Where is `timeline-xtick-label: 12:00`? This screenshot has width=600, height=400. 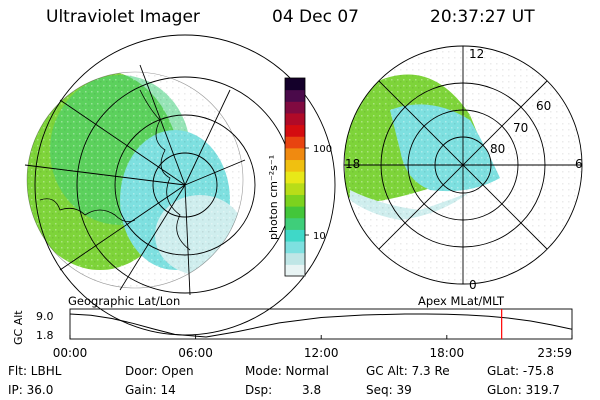
timeline-xtick-label: 12:00 is located at coordinates (321, 353).